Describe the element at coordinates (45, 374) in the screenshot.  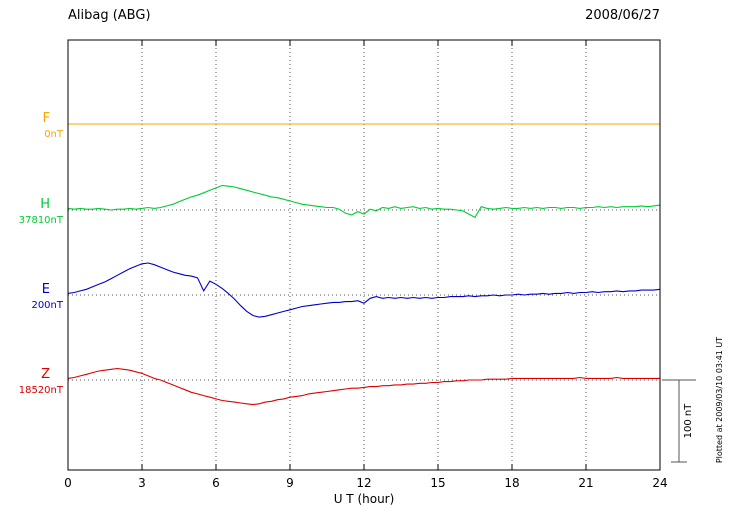
I see `channel-label-Z: Z` at that location.